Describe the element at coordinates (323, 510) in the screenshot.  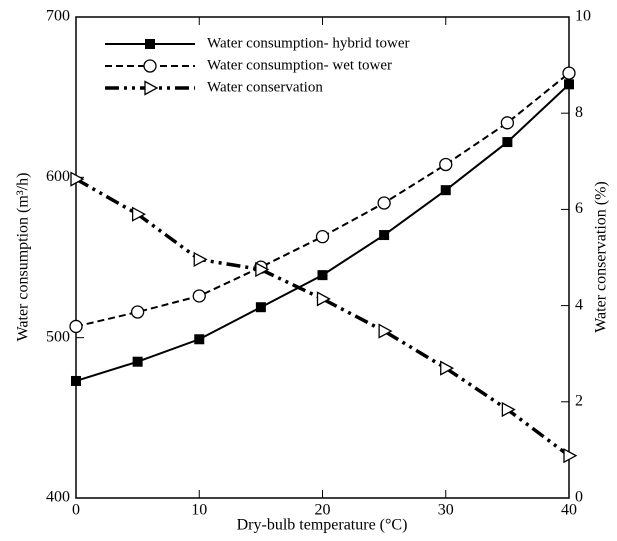
I see `x-tick-label: 20` at that location.